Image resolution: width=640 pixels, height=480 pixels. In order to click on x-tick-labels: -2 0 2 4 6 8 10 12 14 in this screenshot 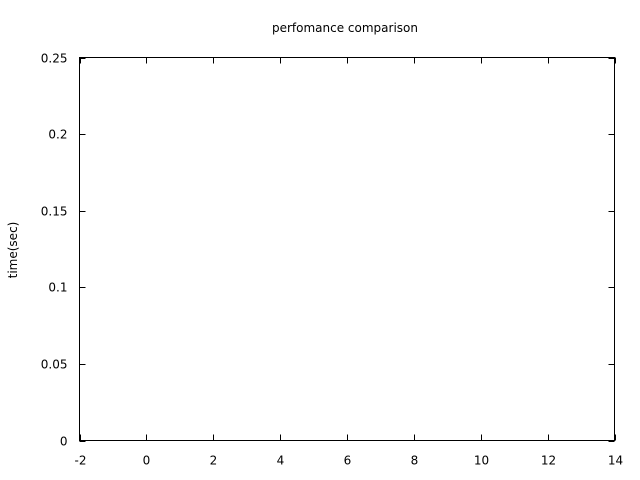, I will do `click(349, 461)`.